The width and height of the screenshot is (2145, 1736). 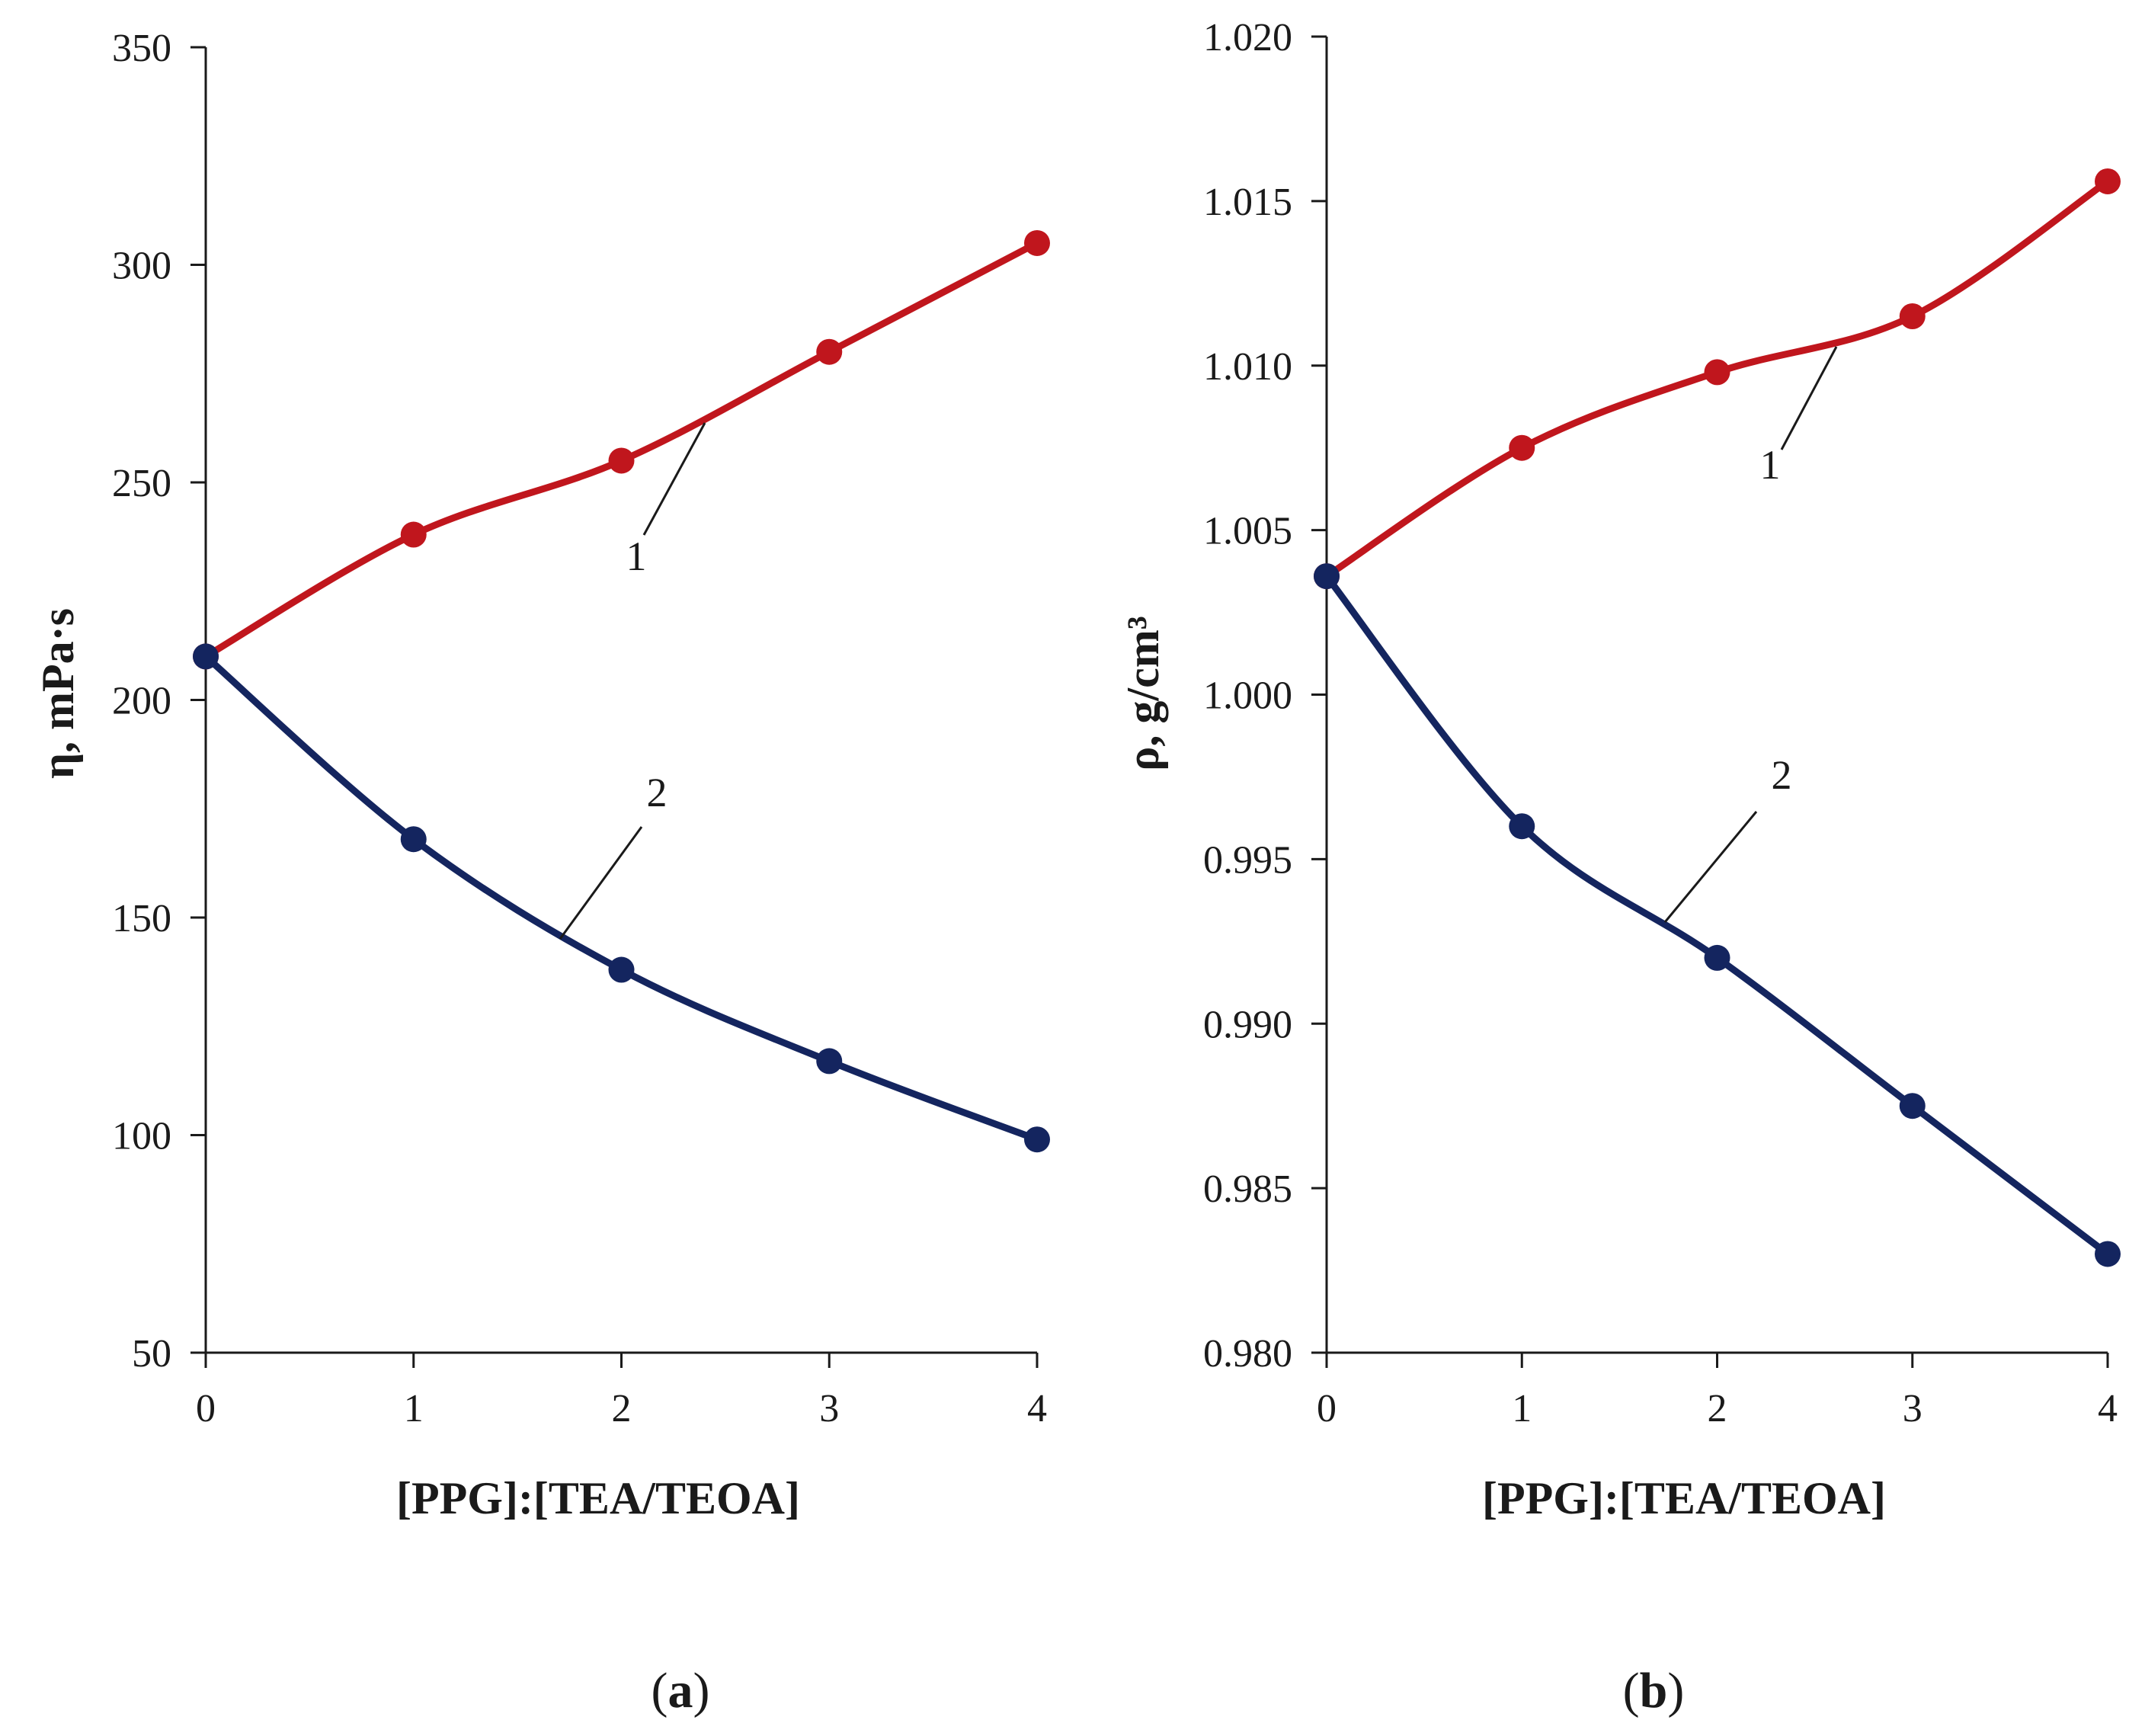 I want to click on x-tick-label-a: 4, so click(x=1037, y=1408).